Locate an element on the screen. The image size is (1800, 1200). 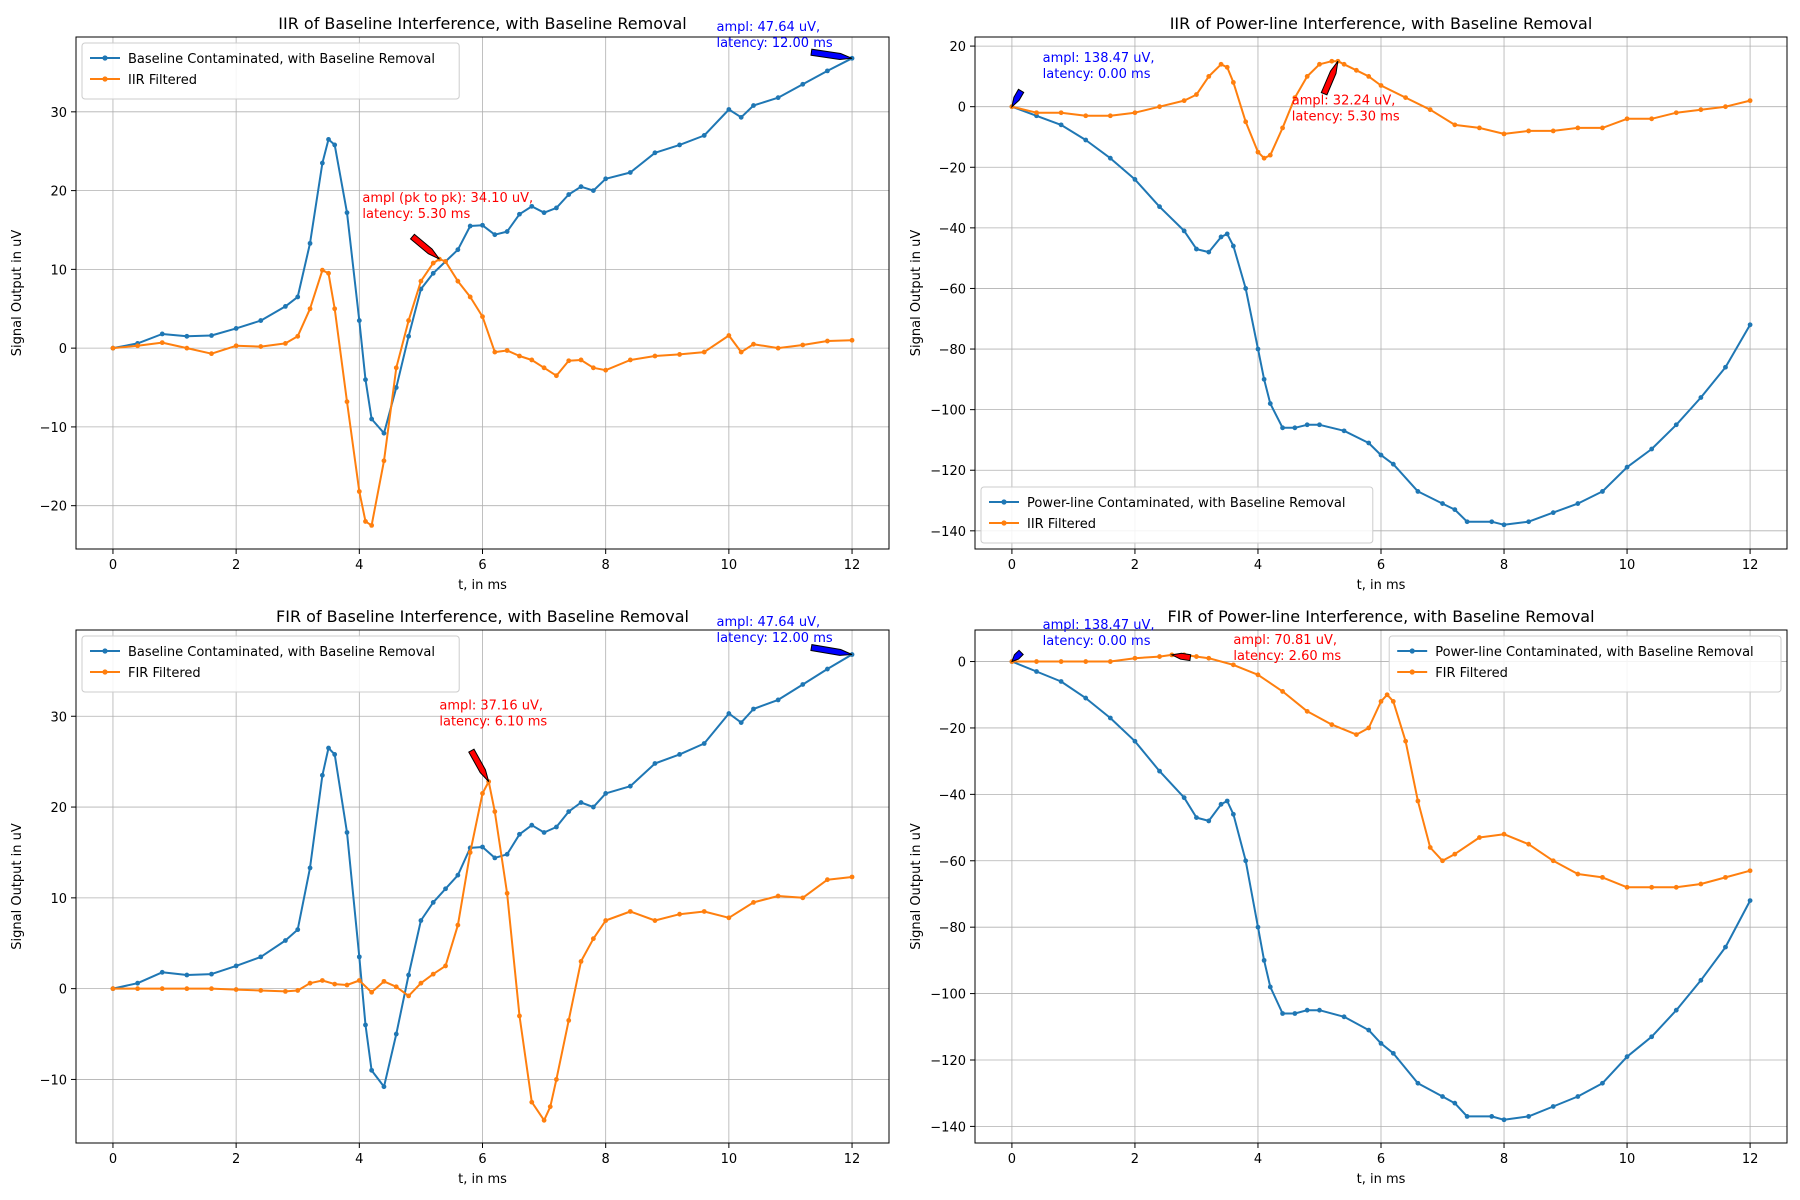
chart-1-x-tick-label: 4 is located at coordinates (359, 565).